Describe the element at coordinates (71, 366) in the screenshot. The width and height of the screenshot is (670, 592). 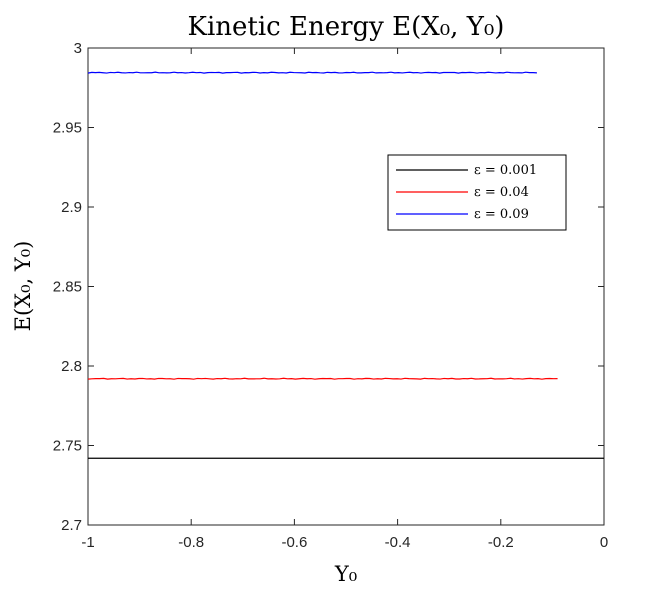
I see `y-tick-label: 2.8` at that location.